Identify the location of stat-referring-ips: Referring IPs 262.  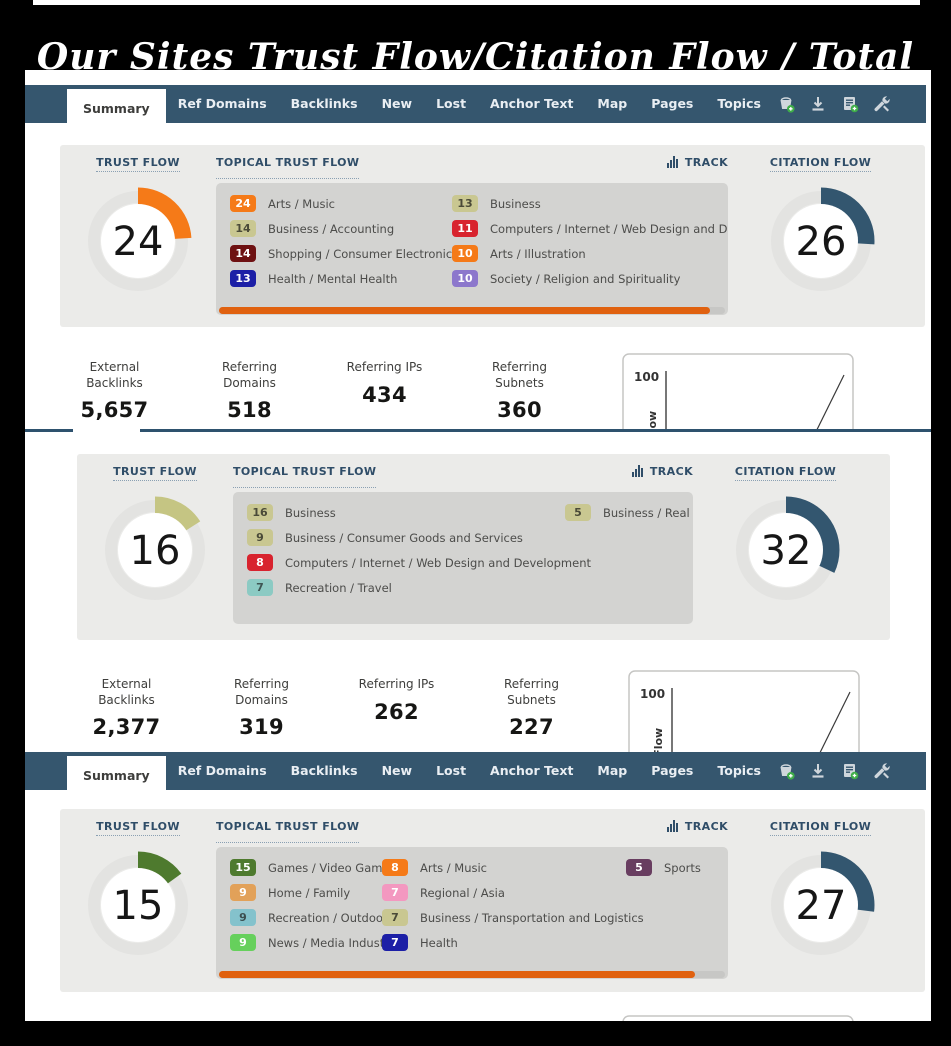
(396, 709).